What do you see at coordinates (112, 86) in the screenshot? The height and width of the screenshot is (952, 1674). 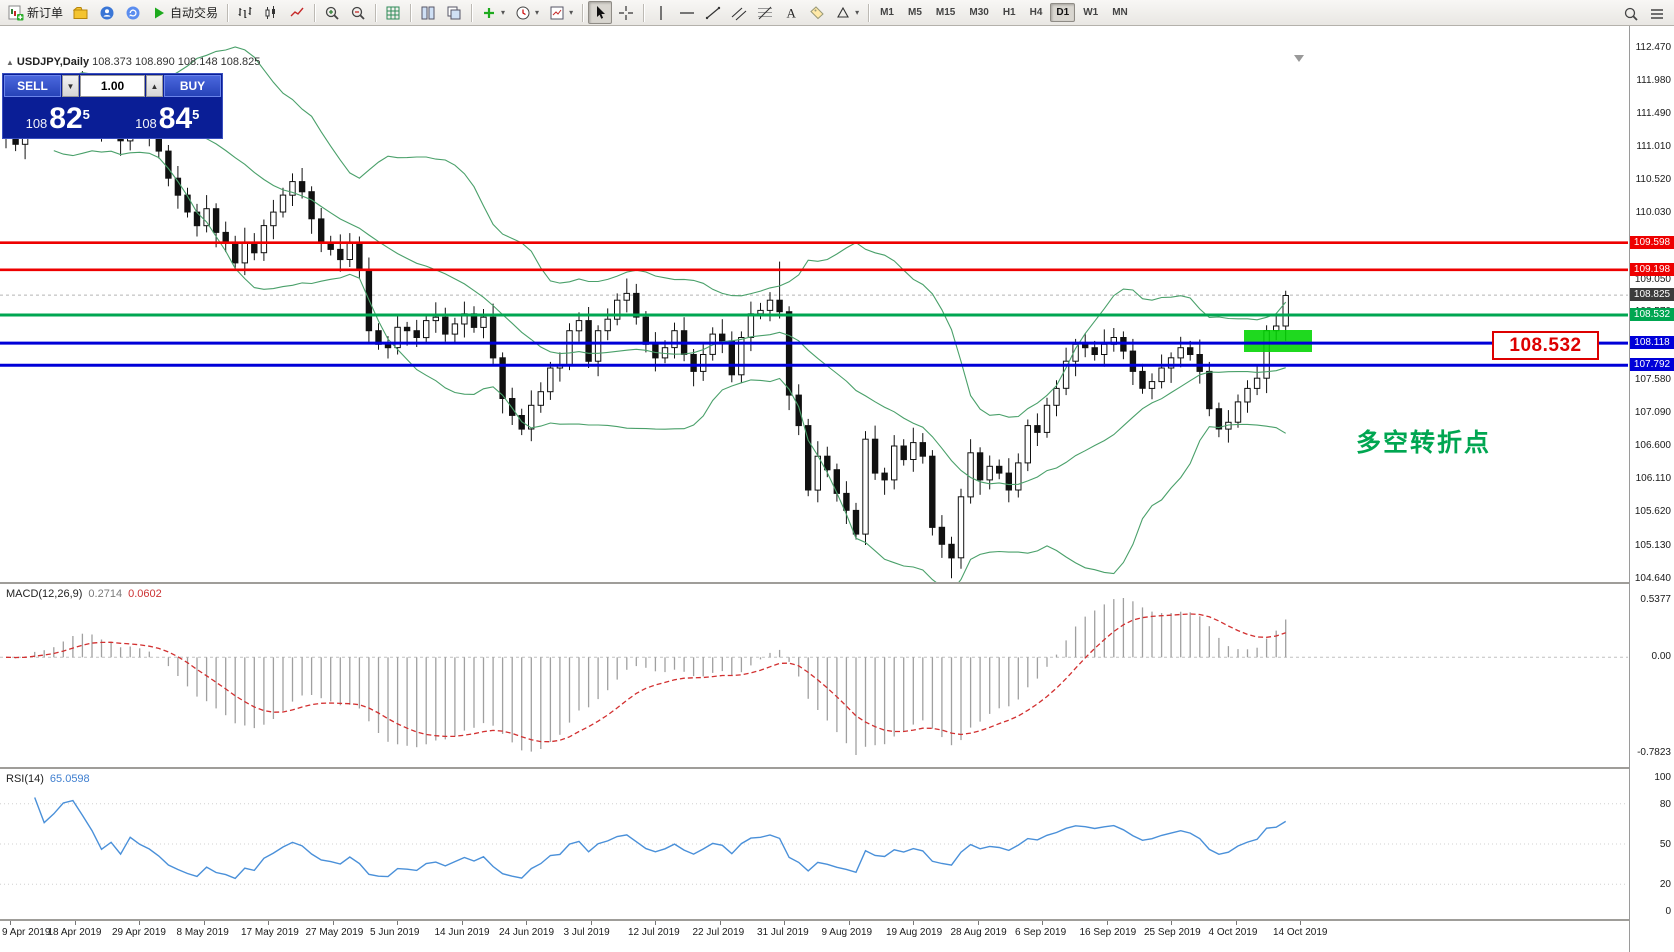 I see `volume-input: 1.00` at bounding box center [112, 86].